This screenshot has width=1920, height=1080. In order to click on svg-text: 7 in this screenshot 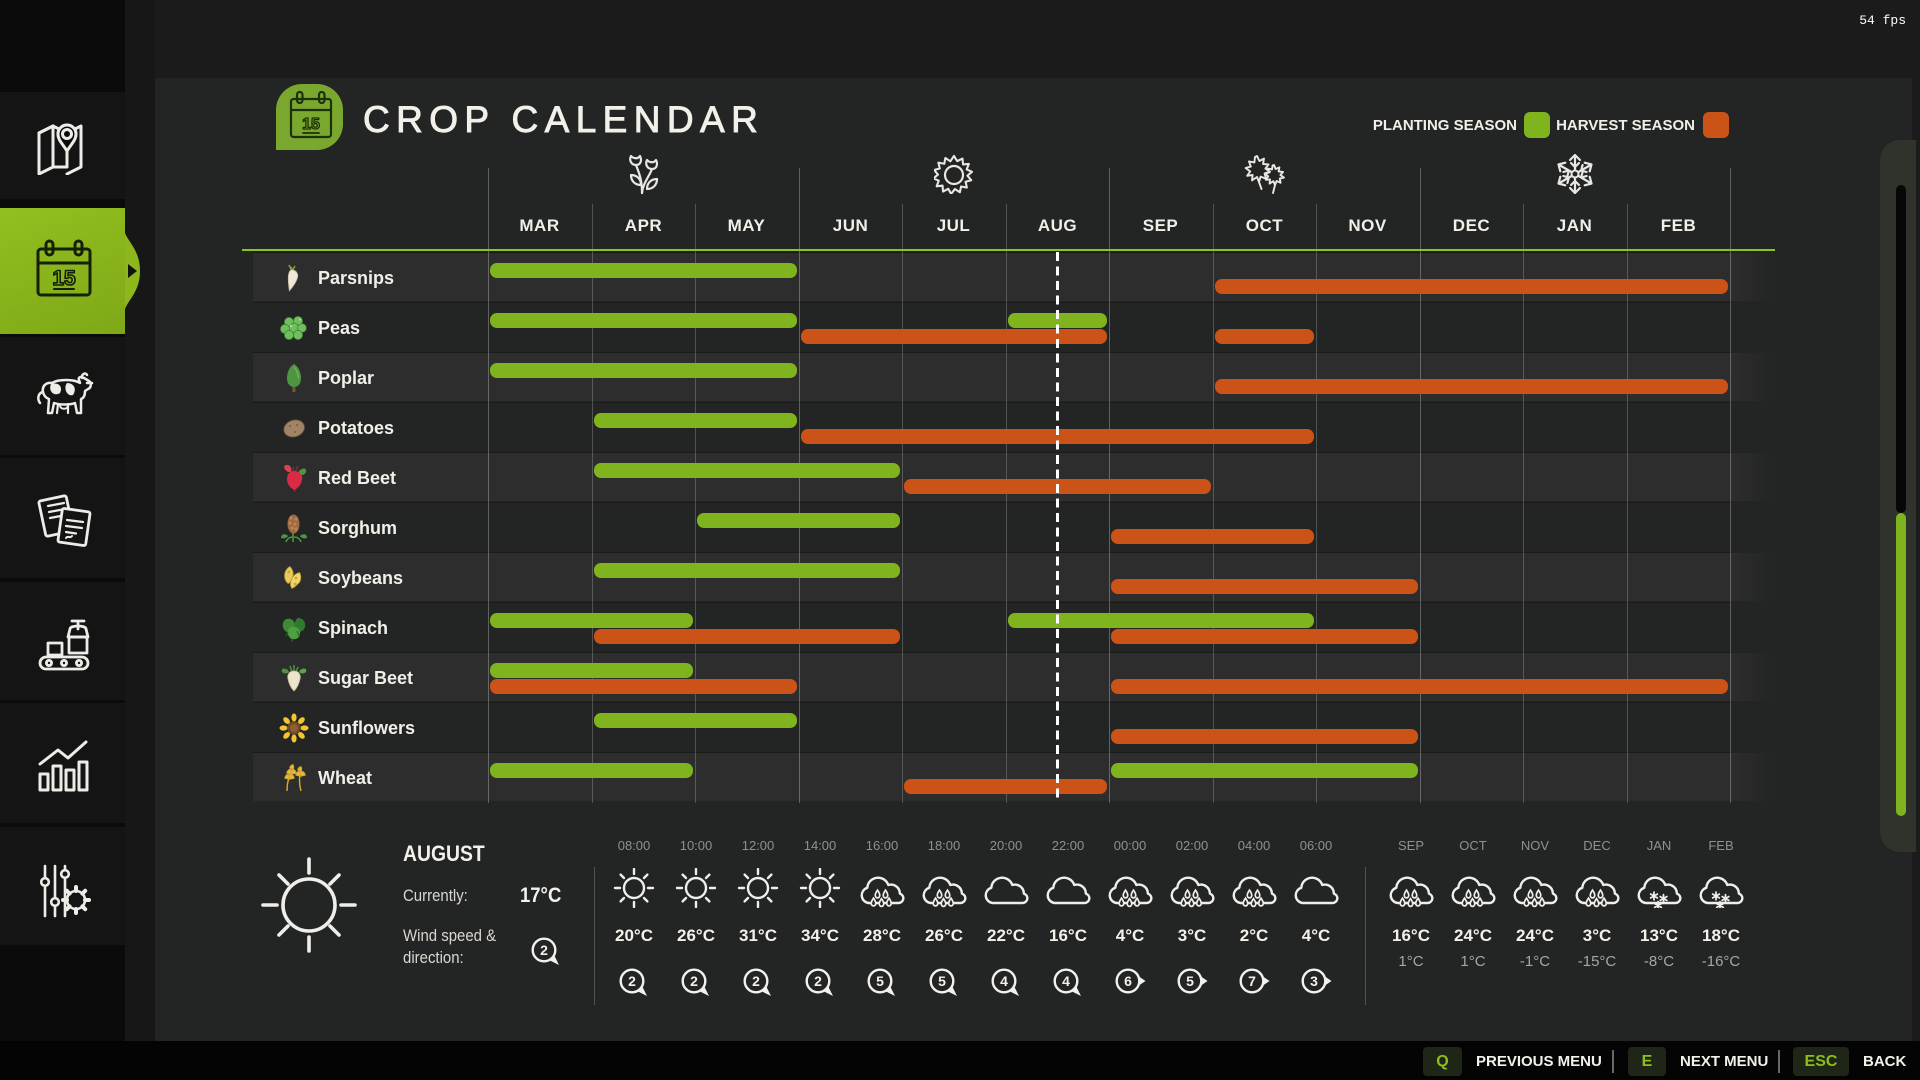, I will do `click(1252, 981)`.